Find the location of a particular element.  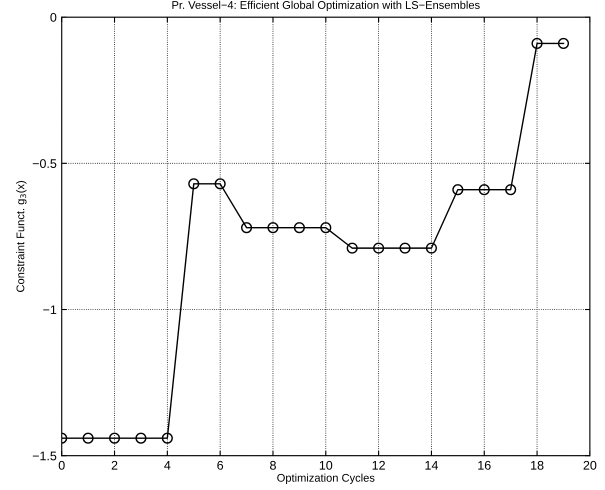

x-tick-label: 6 is located at coordinates (220, 465).